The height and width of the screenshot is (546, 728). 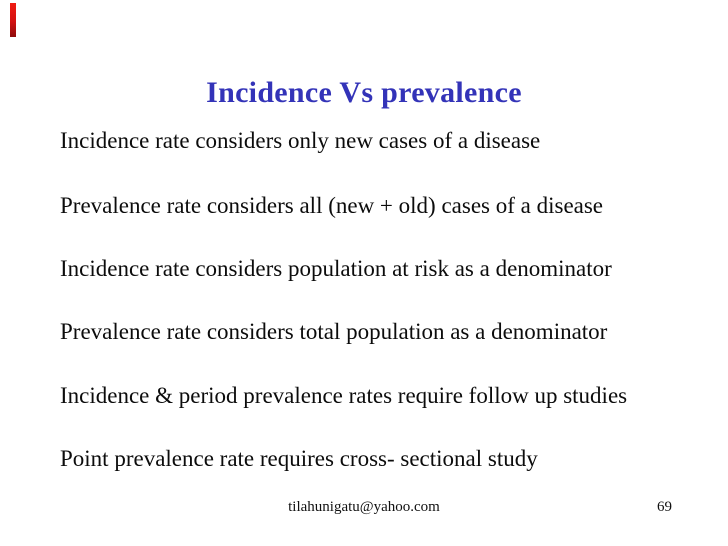 What do you see at coordinates (13, 20) in the screenshot?
I see `red-accent-bar` at bounding box center [13, 20].